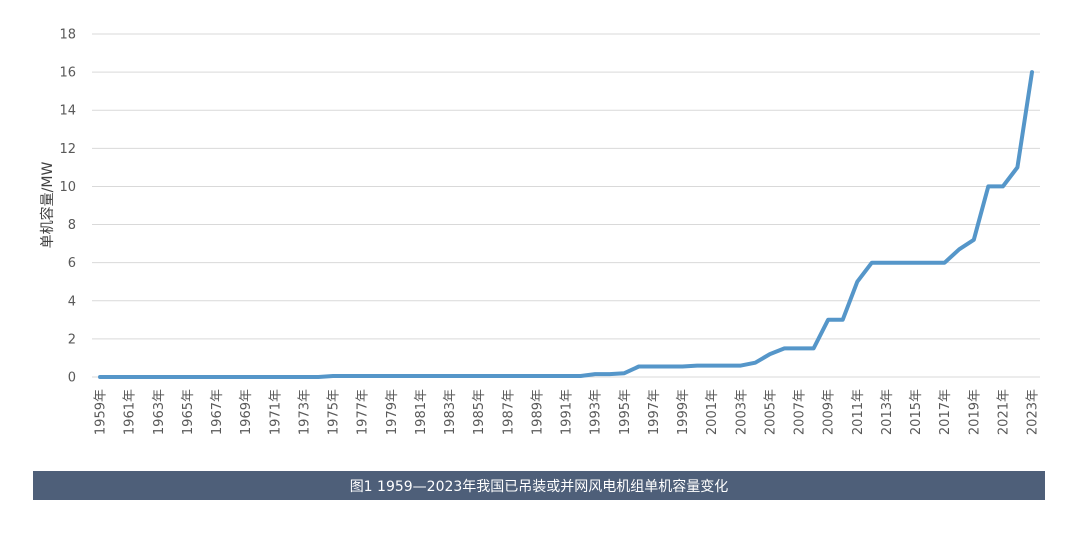  Describe the element at coordinates (974, 412) in the screenshot. I see `x-tick-label: 2019年` at that location.